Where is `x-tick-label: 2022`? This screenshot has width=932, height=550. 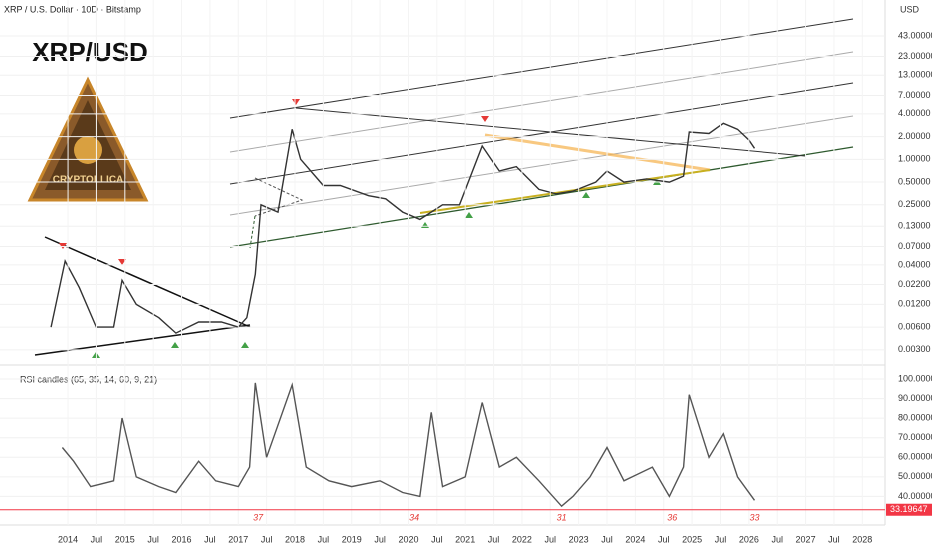 x-tick-label: 2022 is located at coordinates (522, 539).